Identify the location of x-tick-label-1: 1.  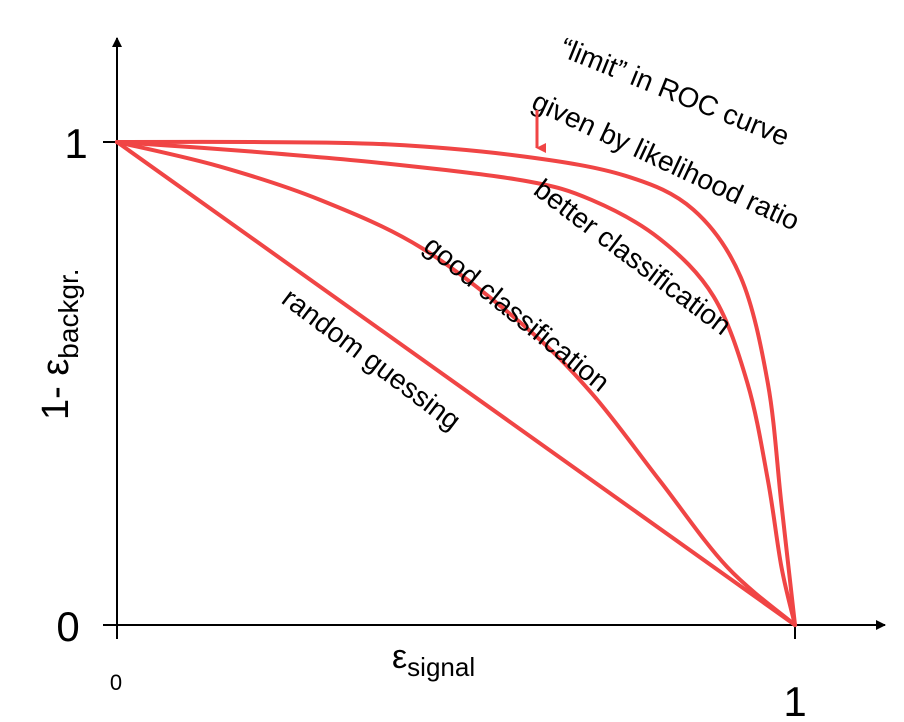
(794, 700).